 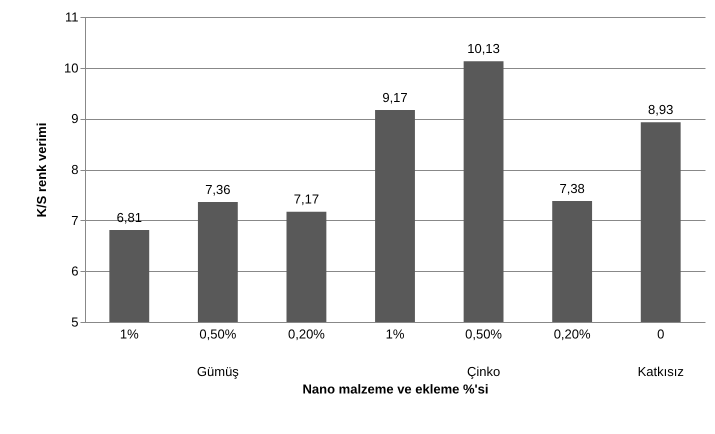 What do you see at coordinates (572, 188) in the screenshot?
I see `data-label: 7,38` at bounding box center [572, 188].